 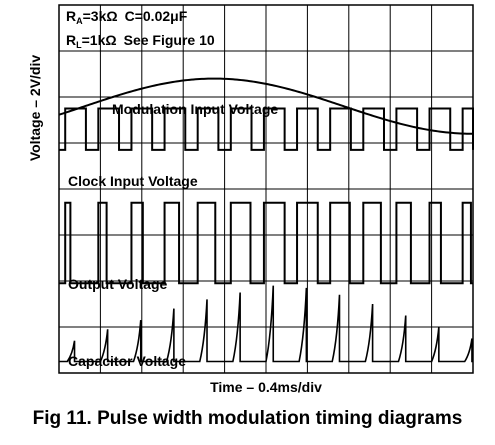 What do you see at coordinates (156, 16) in the screenshot?
I see `c-value: C=0.02μF` at bounding box center [156, 16].